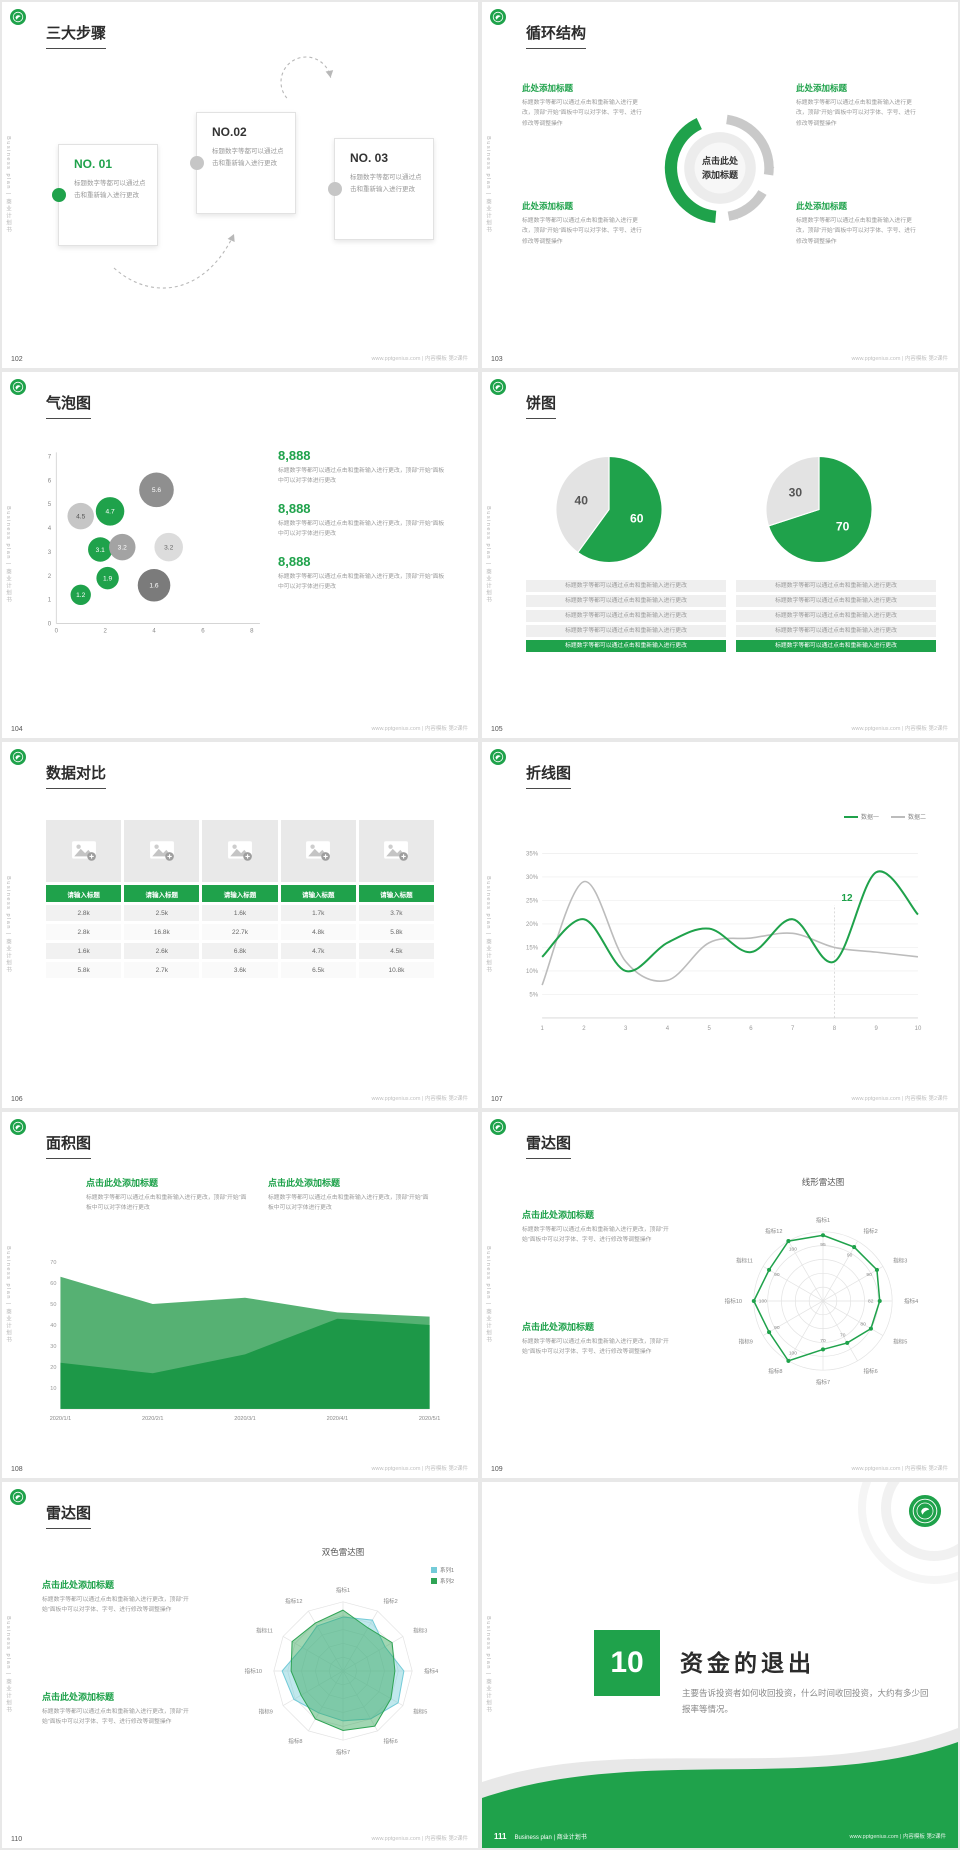 The image size is (960, 1850). I want to click on radar-chart-filled: 指标1 指标2 指标3 指标4 指标5 指标6 指标7 指标8 指标9 指标10 指标11 指标12, so click(342, 1671).